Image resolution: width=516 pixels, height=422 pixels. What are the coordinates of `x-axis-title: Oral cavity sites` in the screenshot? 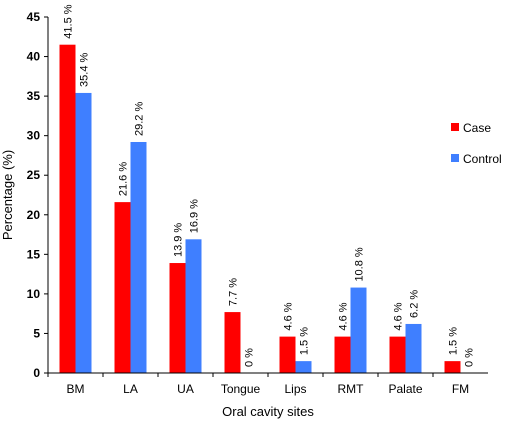 It's located at (268, 411).